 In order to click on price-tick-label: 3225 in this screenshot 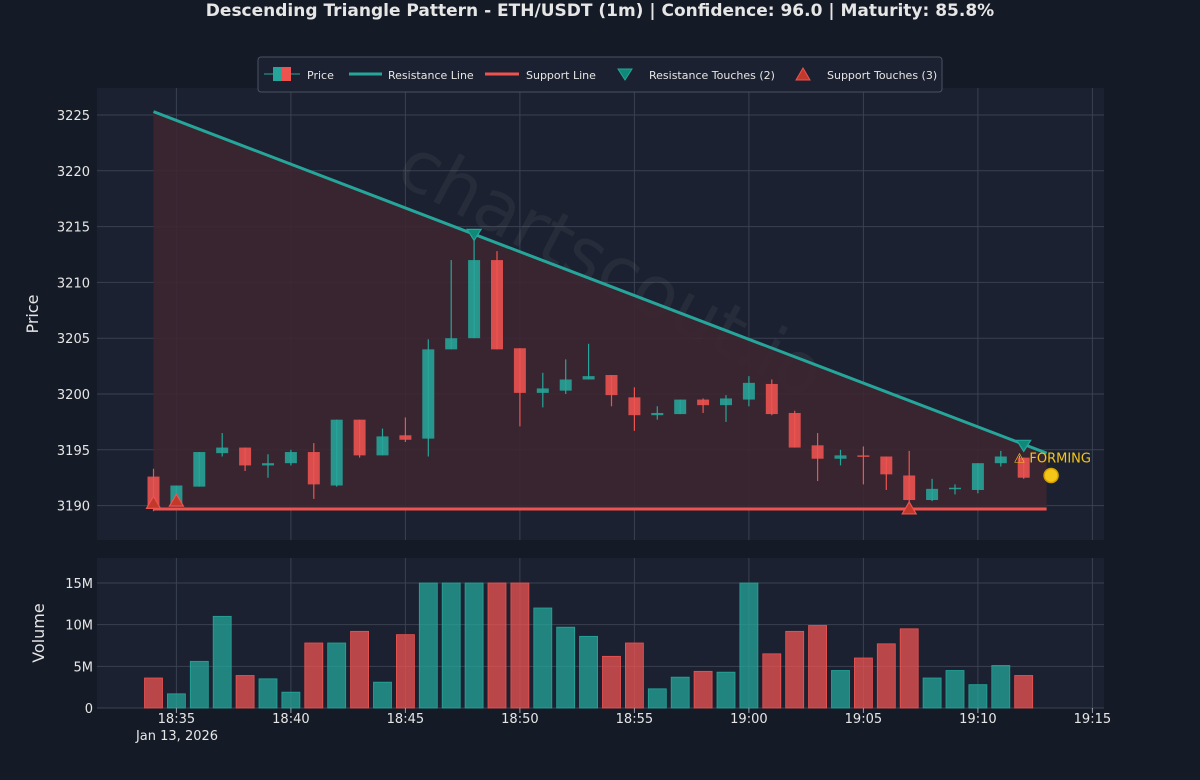, I will do `click(73, 116)`.